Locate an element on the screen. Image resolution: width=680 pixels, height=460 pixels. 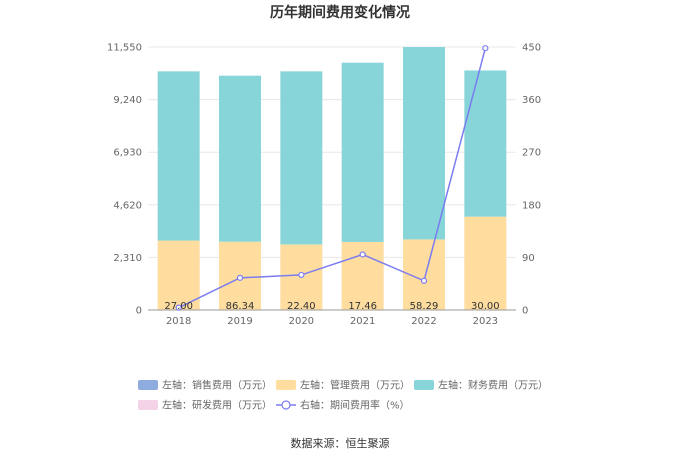
data-label: 86.34 is located at coordinates (240, 306).